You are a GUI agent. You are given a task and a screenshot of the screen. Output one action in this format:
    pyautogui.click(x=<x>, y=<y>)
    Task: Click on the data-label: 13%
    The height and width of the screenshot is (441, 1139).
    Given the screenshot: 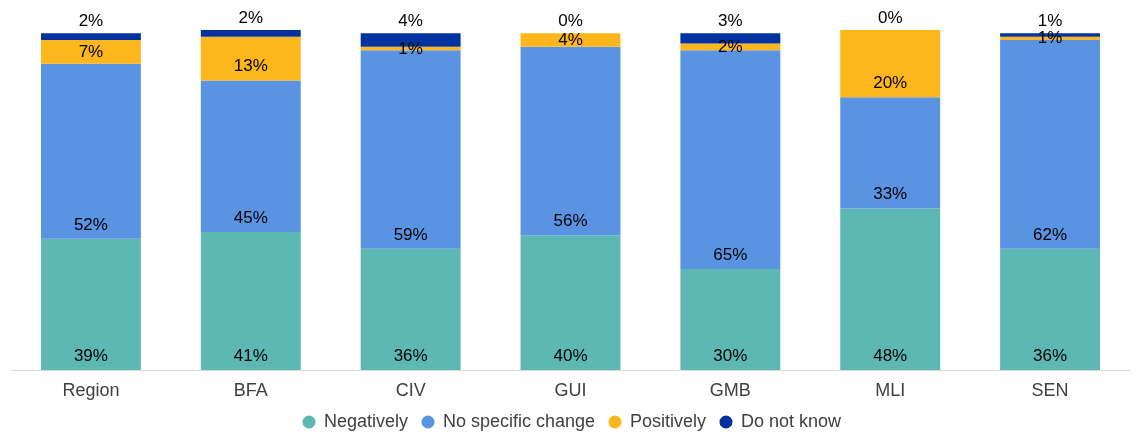 What is the action you would take?
    pyautogui.click(x=250, y=66)
    